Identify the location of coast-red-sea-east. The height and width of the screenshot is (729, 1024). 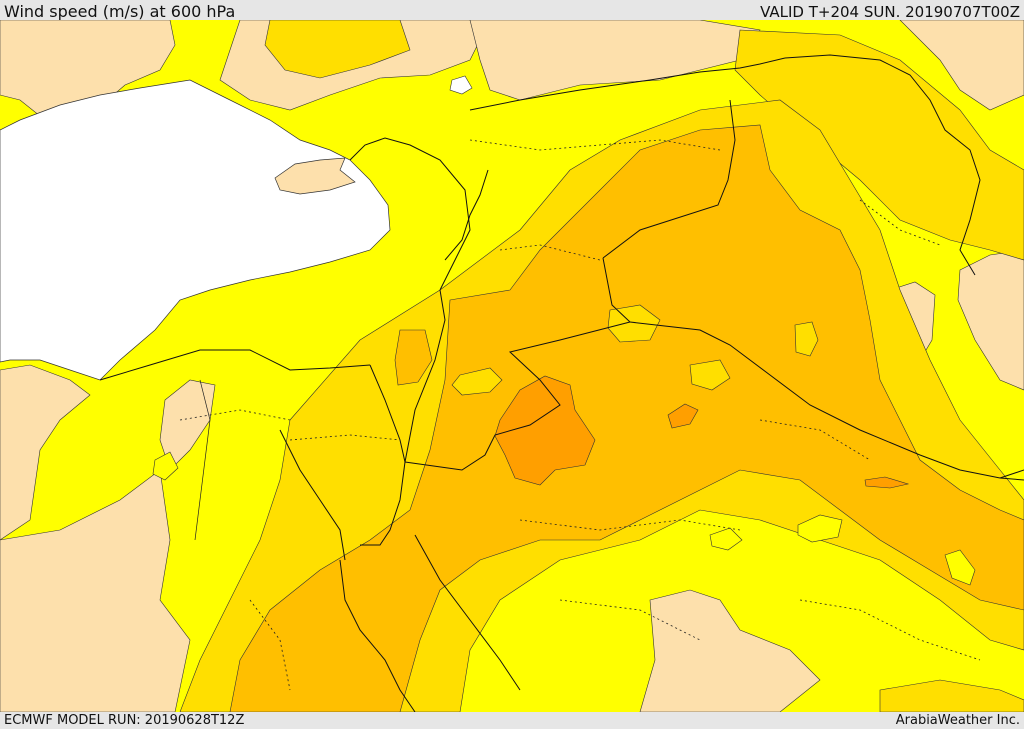
(383, 503).